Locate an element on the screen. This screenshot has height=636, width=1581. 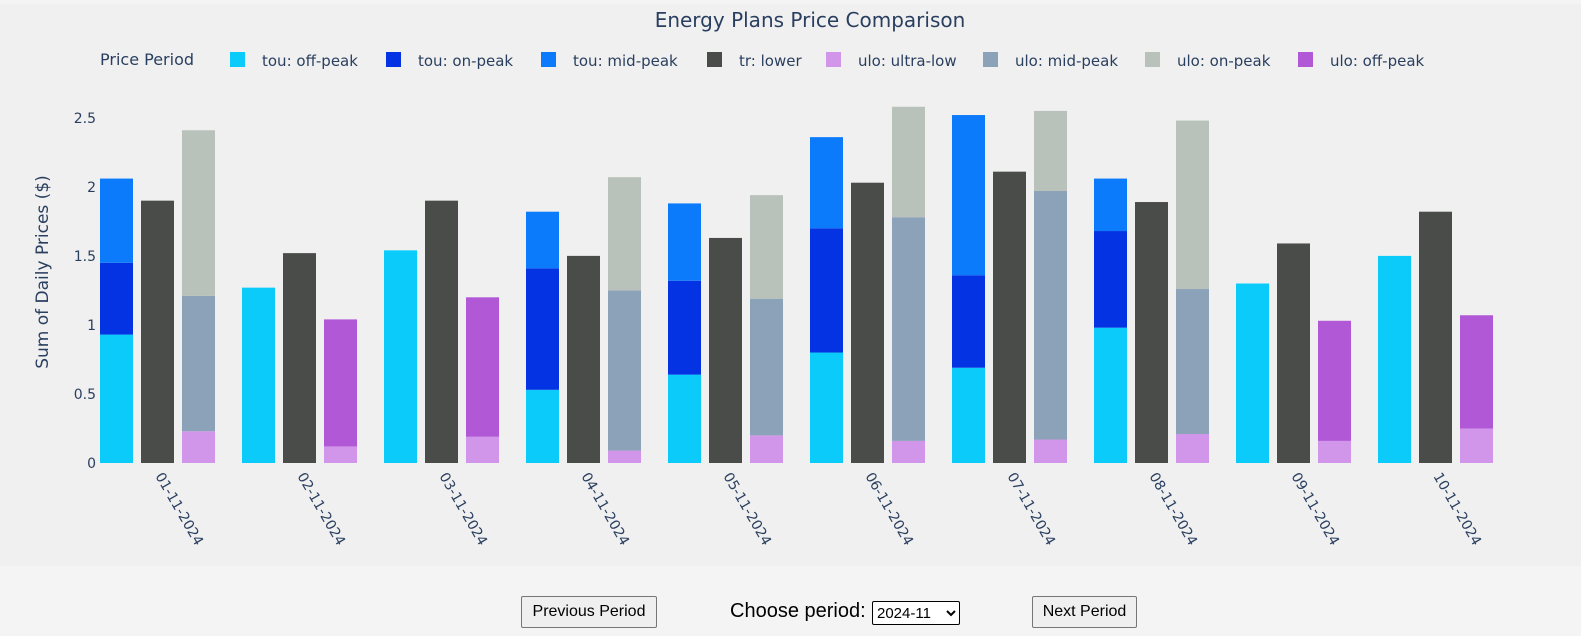
x-tick-label: 09-11-2024 is located at coordinates (1315, 509).